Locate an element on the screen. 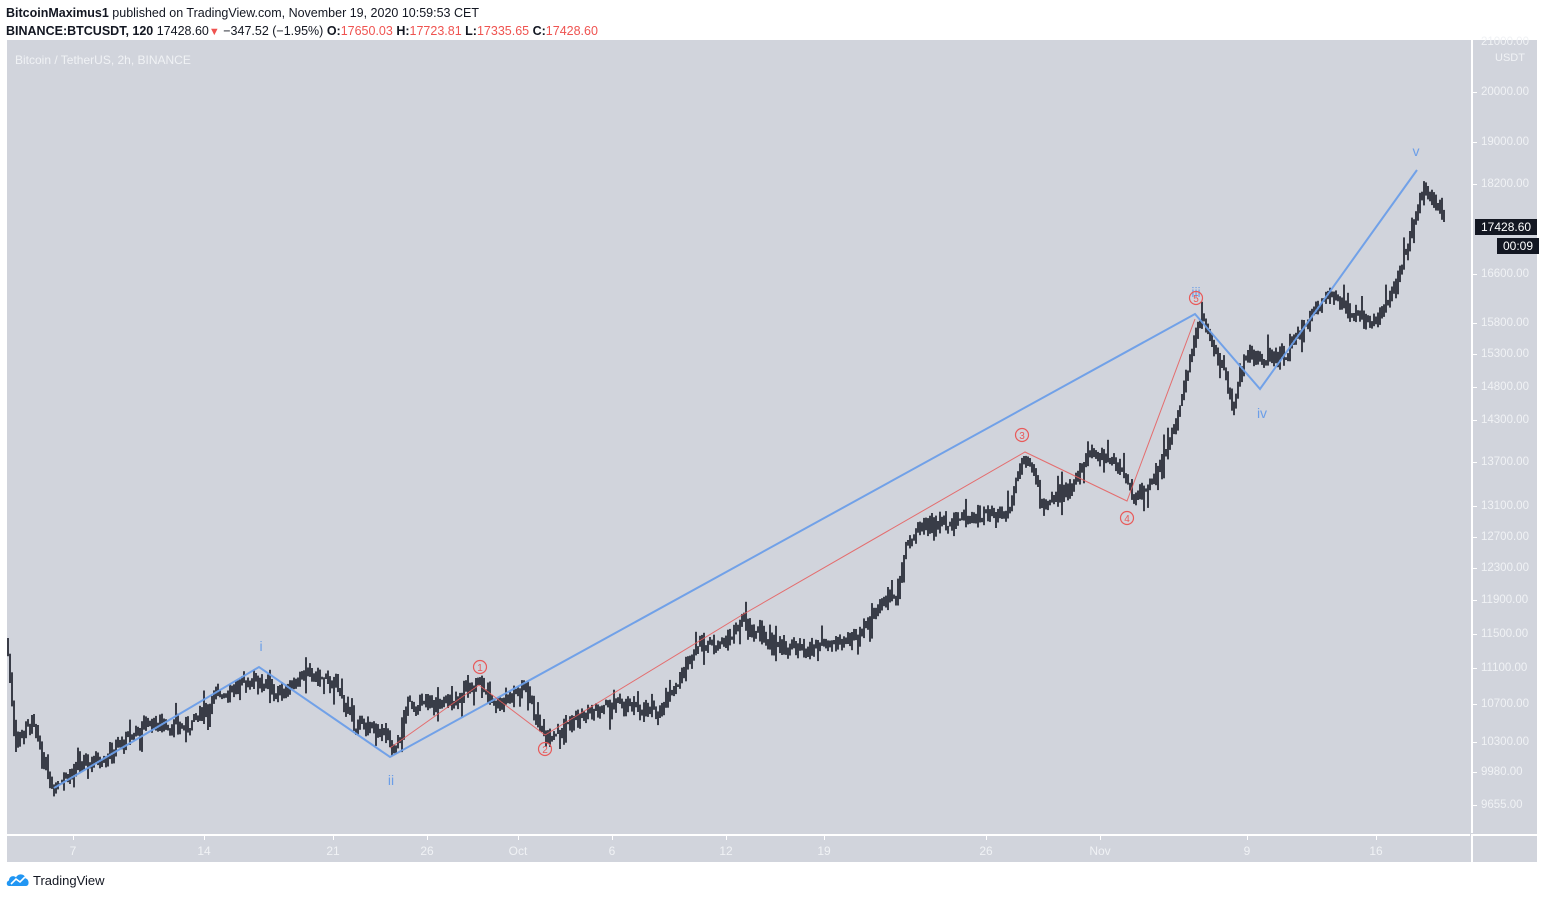 The image size is (1544, 900). subwave-label-2: 2 is located at coordinates (545, 749).